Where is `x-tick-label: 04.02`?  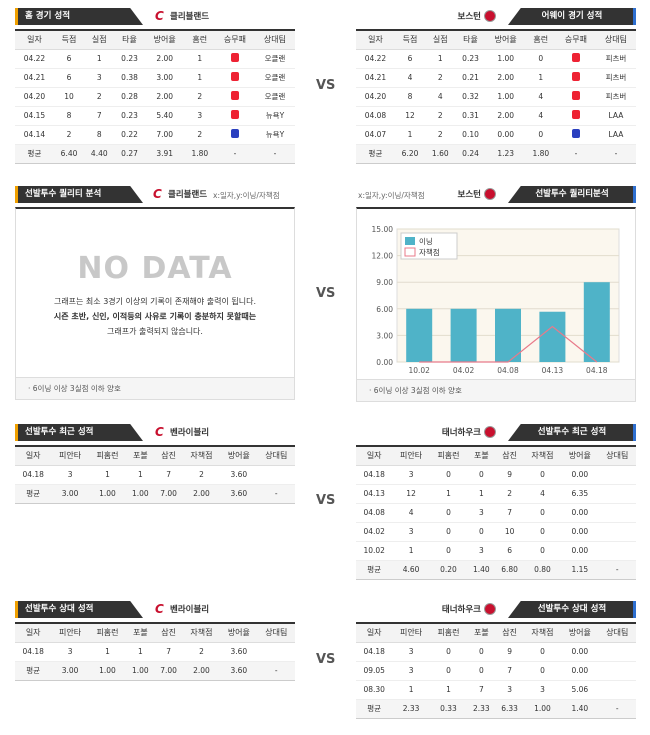 x-tick-label: 04.02 is located at coordinates (464, 370).